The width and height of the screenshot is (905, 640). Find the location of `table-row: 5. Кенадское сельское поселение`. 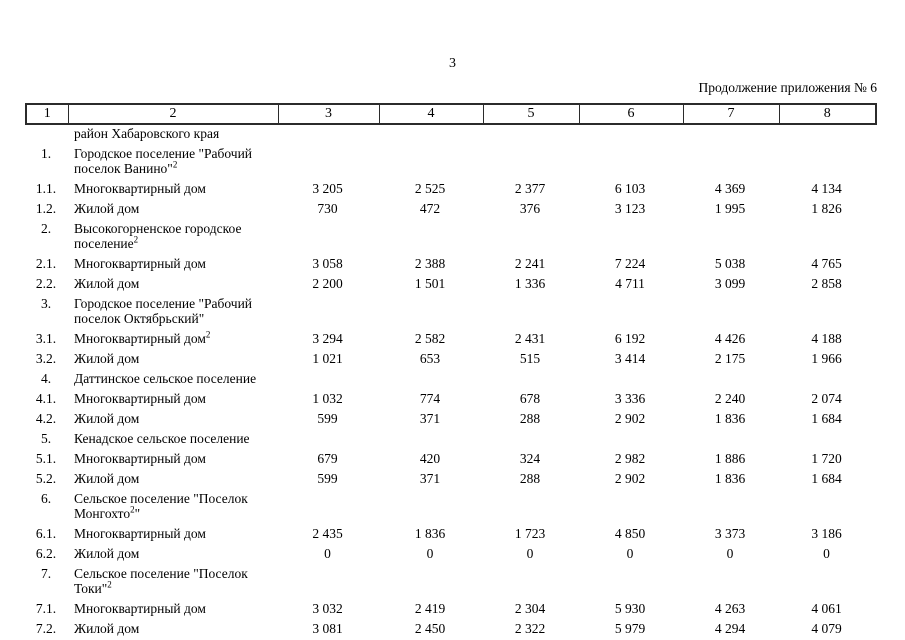

table-row: 5. Кенадское сельское поселение is located at coordinates (450, 439).